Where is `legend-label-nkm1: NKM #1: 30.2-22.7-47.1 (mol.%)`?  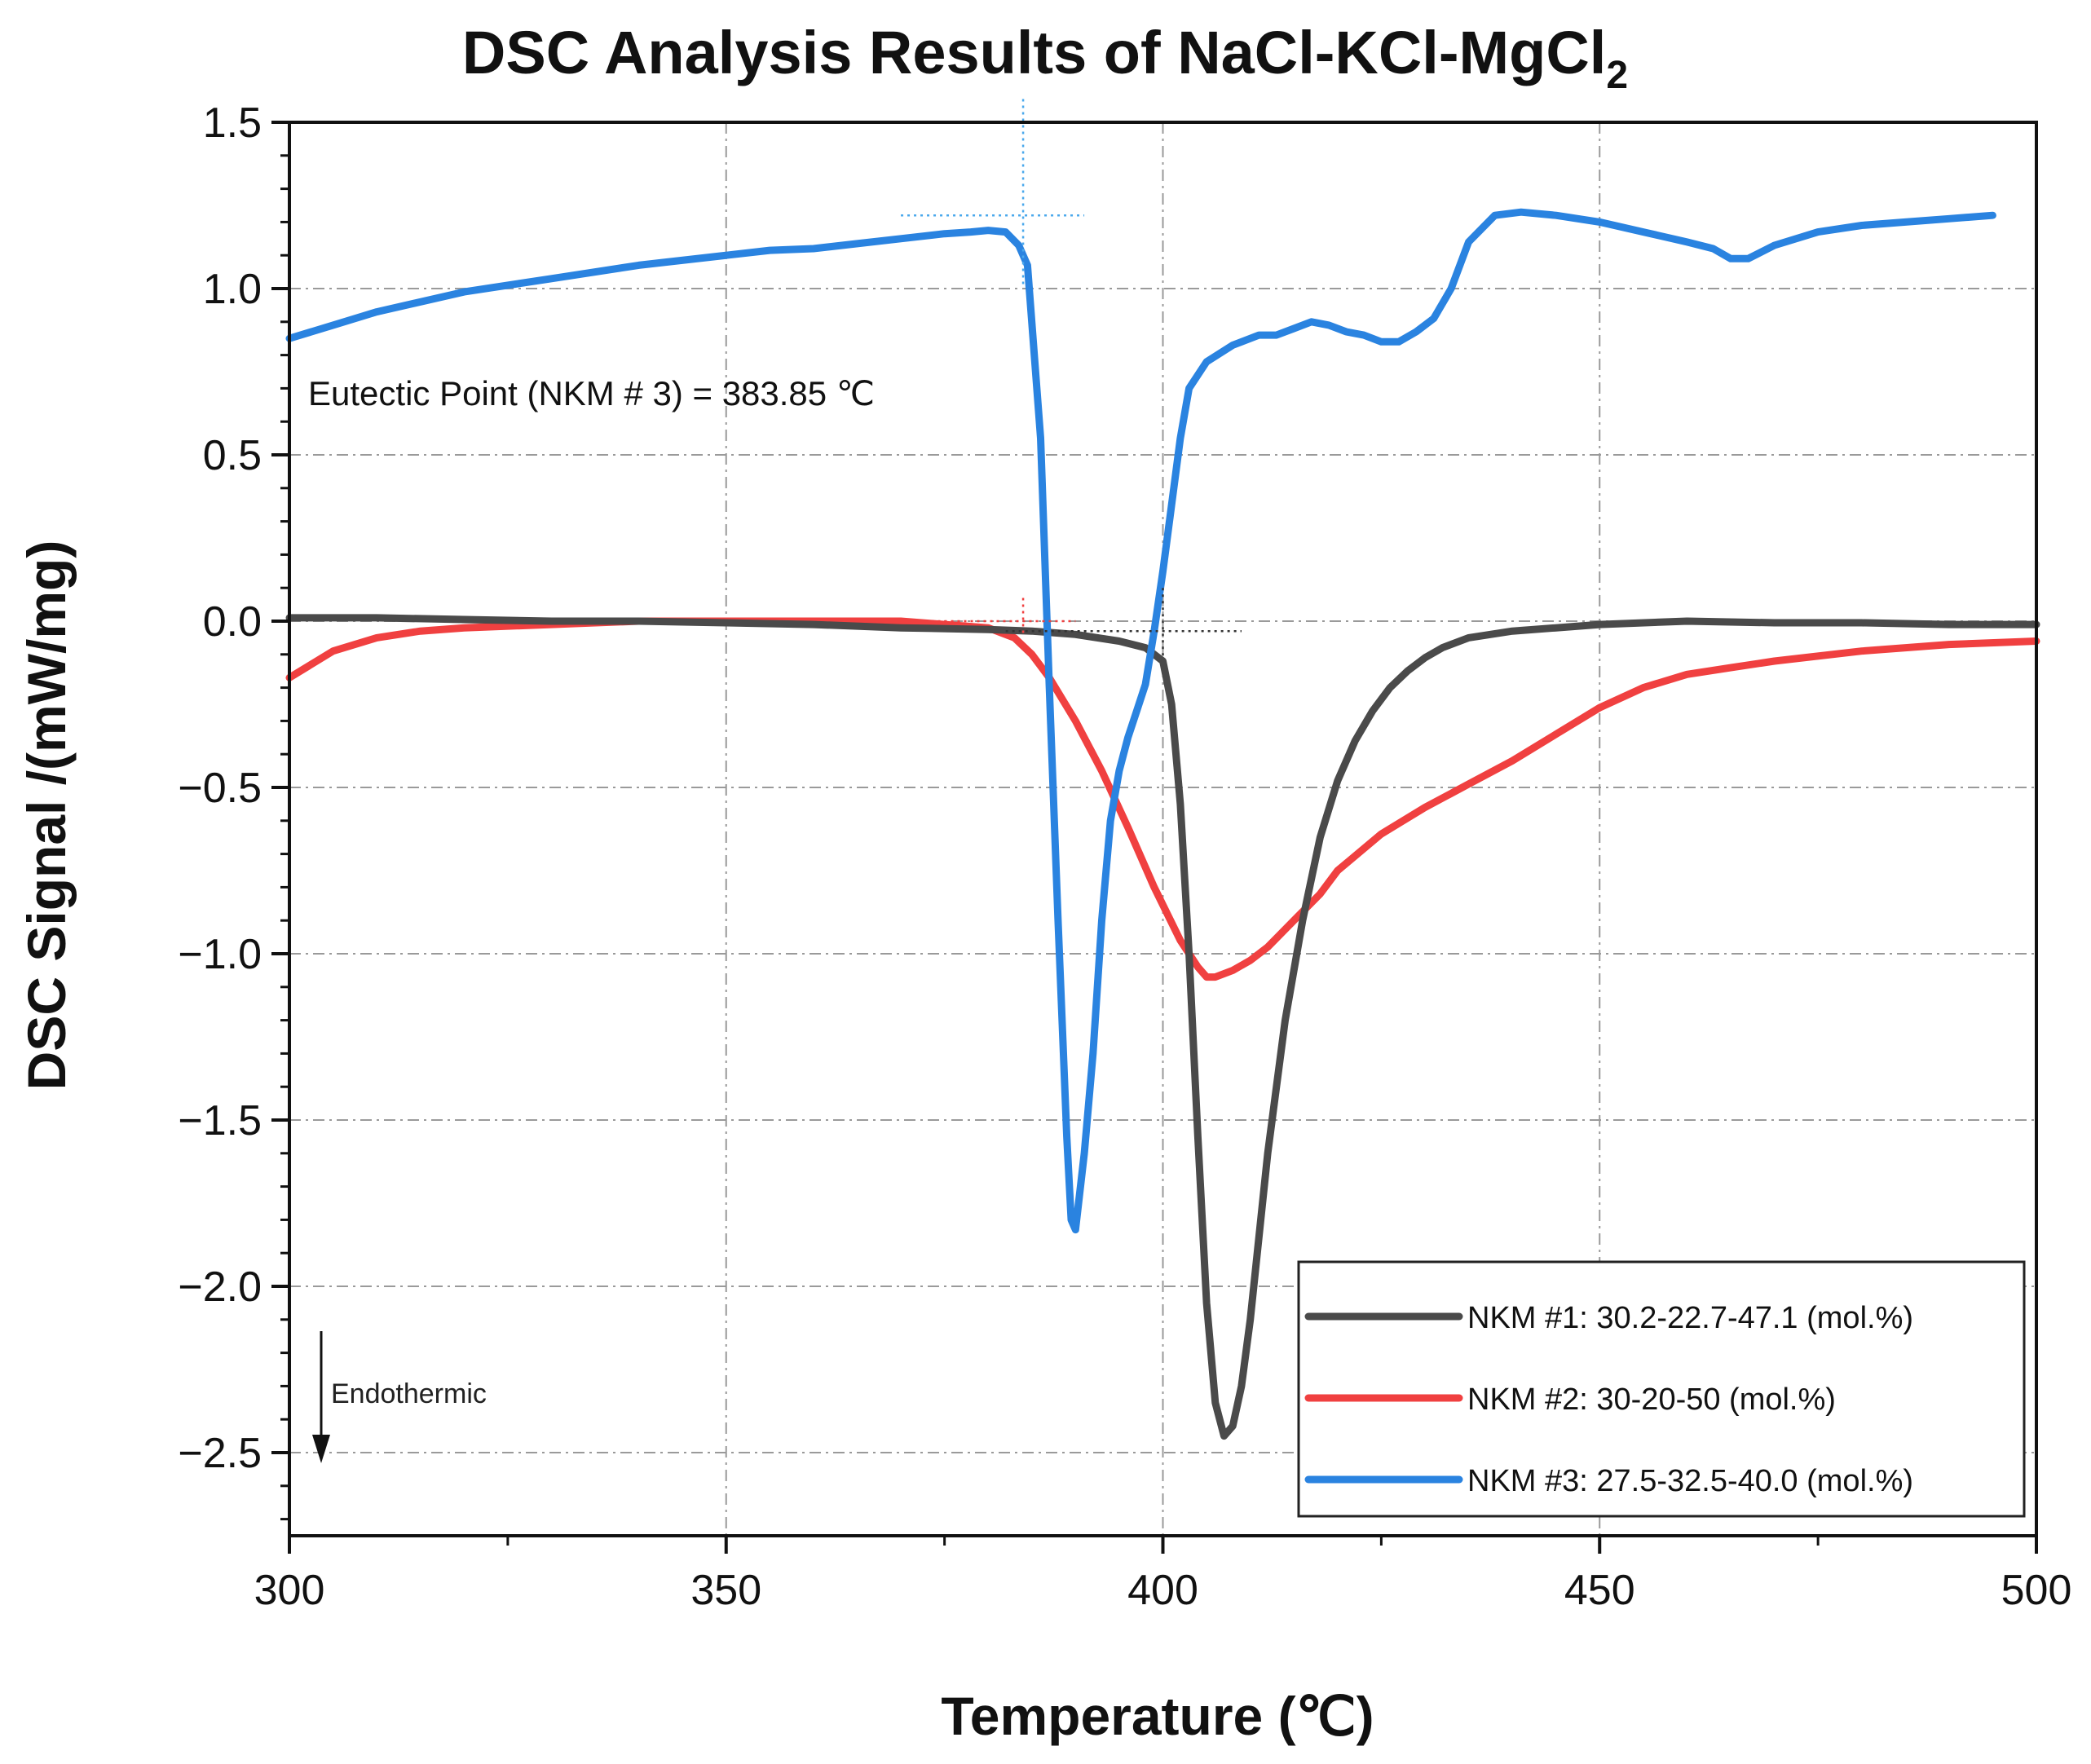
legend-label-nkm1: NKM #1: 30.2-22.7-47.1 (mol.%) is located at coordinates (1690, 1318).